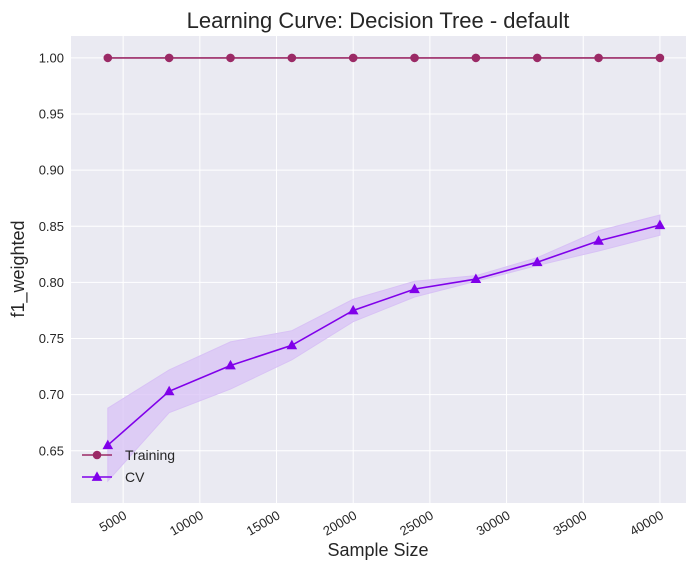 This screenshot has width=698, height=570. I want to click on legend-training-label: Training, so click(150, 455).